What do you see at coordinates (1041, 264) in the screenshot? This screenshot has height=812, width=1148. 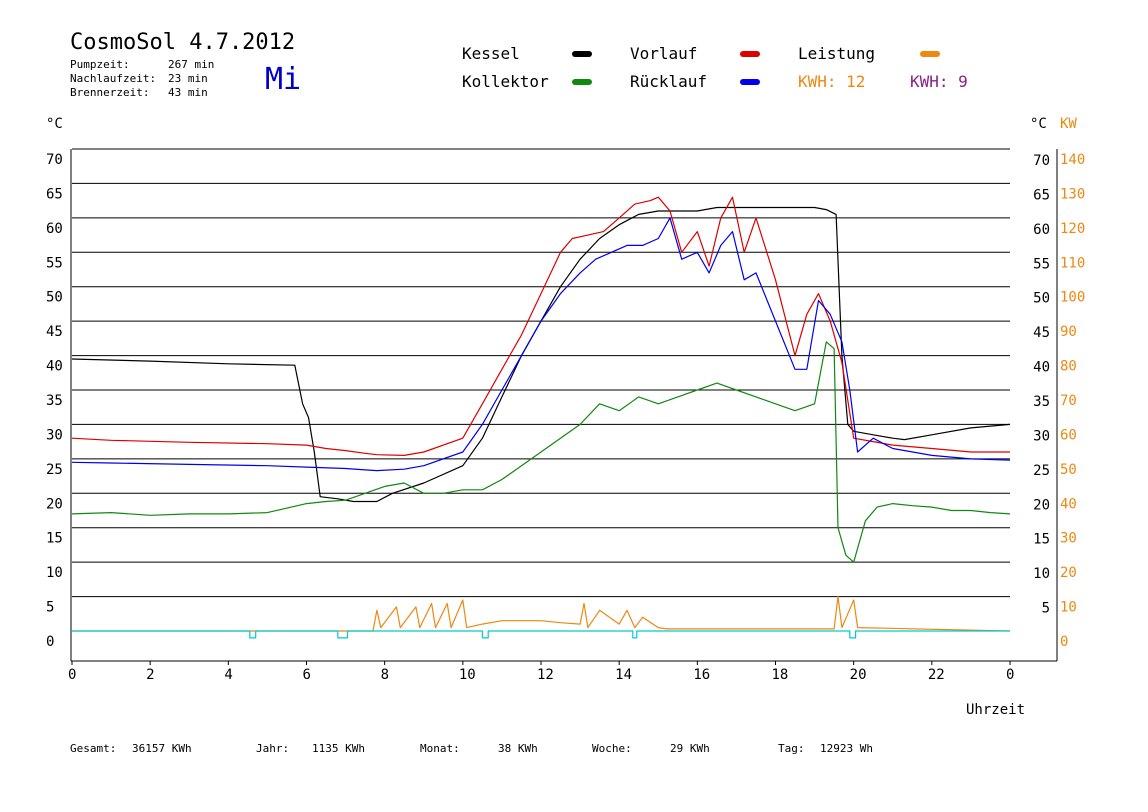 I see `y-tick-right: 55` at bounding box center [1041, 264].